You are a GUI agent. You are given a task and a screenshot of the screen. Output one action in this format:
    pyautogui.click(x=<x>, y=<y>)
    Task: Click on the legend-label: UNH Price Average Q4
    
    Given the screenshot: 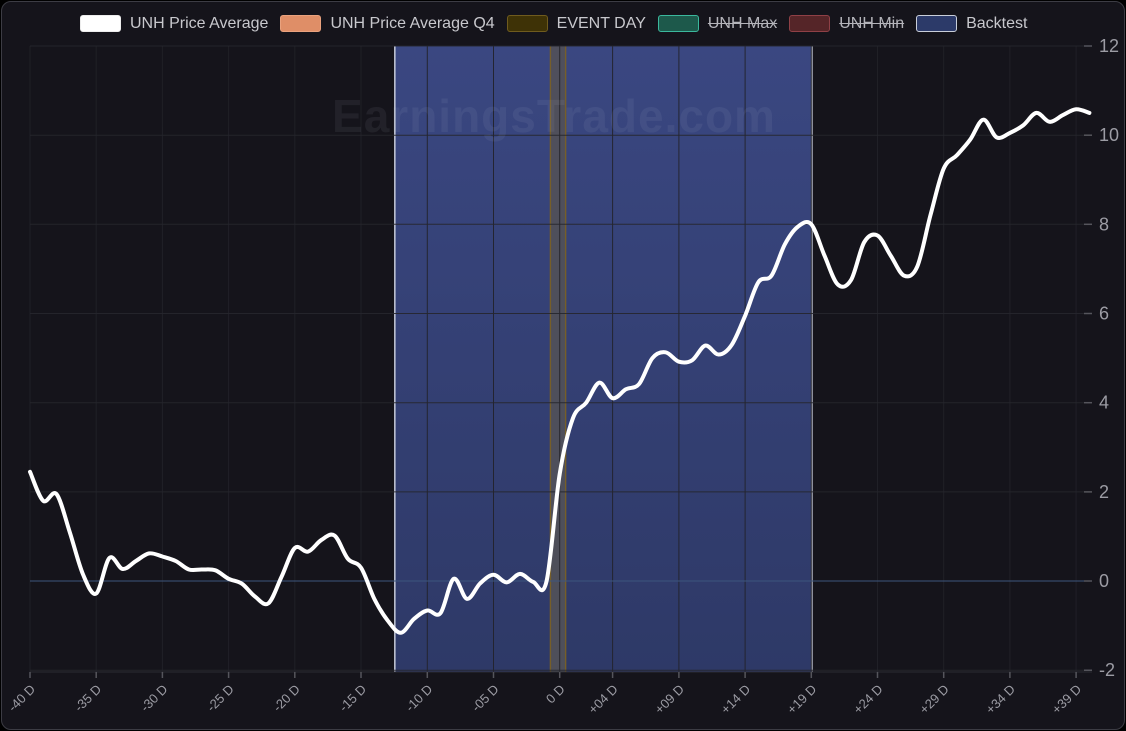 What is the action you would take?
    pyautogui.click(x=412, y=23)
    